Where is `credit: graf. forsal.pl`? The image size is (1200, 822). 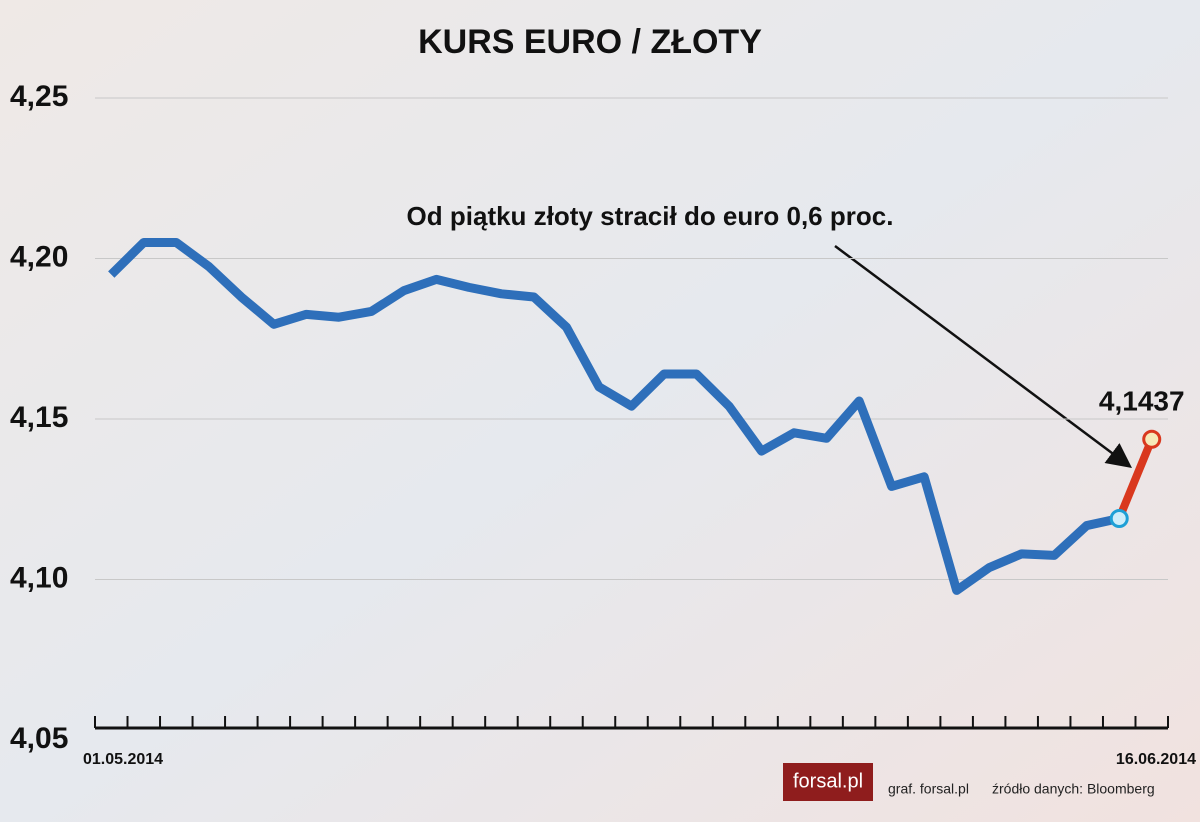 credit: graf. forsal.pl is located at coordinates (928, 789).